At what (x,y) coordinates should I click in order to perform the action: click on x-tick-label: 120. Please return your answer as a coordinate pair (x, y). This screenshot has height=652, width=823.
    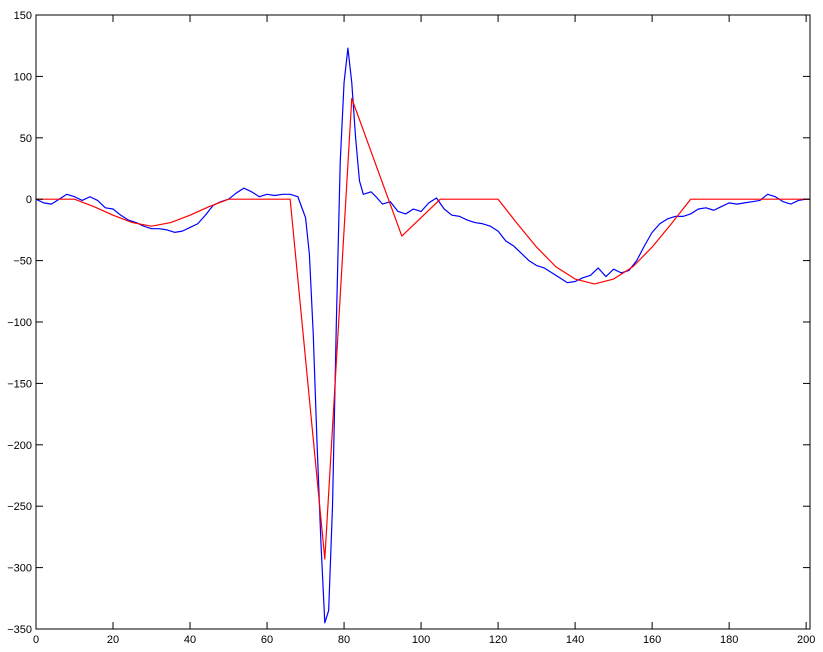
    Looking at the image, I should click on (498, 640).